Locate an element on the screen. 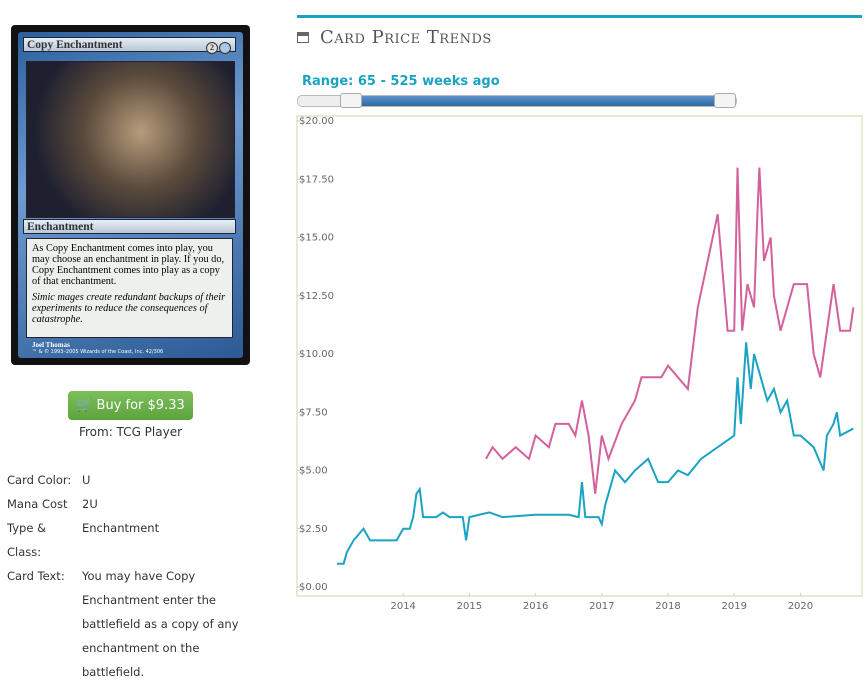 Image resolution: width=867 pixels, height=684 pixels. artist: Joel Thomas is located at coordinates (51, 345).